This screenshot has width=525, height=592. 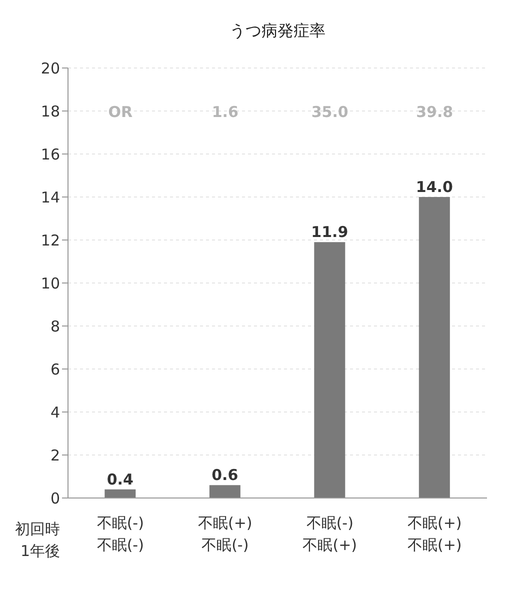 I want to click on annotation: OR, so click(x=120, y=112).